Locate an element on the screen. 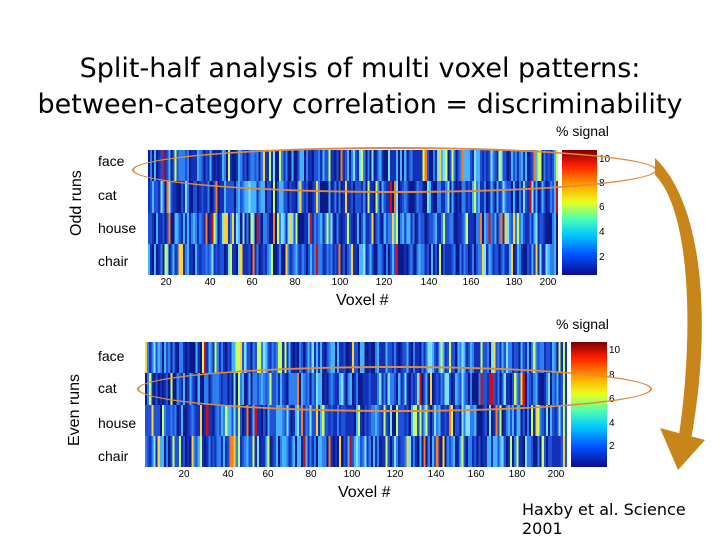  odd-x-tick: 20 is located at coordinates (166, 282).